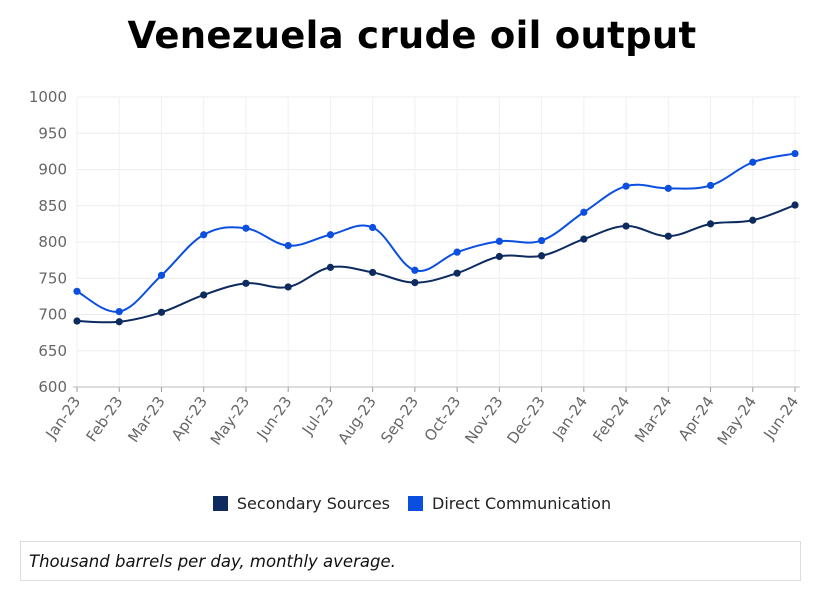 The height and width of the screenshot is (596, 824). What do you see at coordinates (230, 421) in the screenshot?
I see `x-tick-label: May-23` at bounding box center [230, 421].